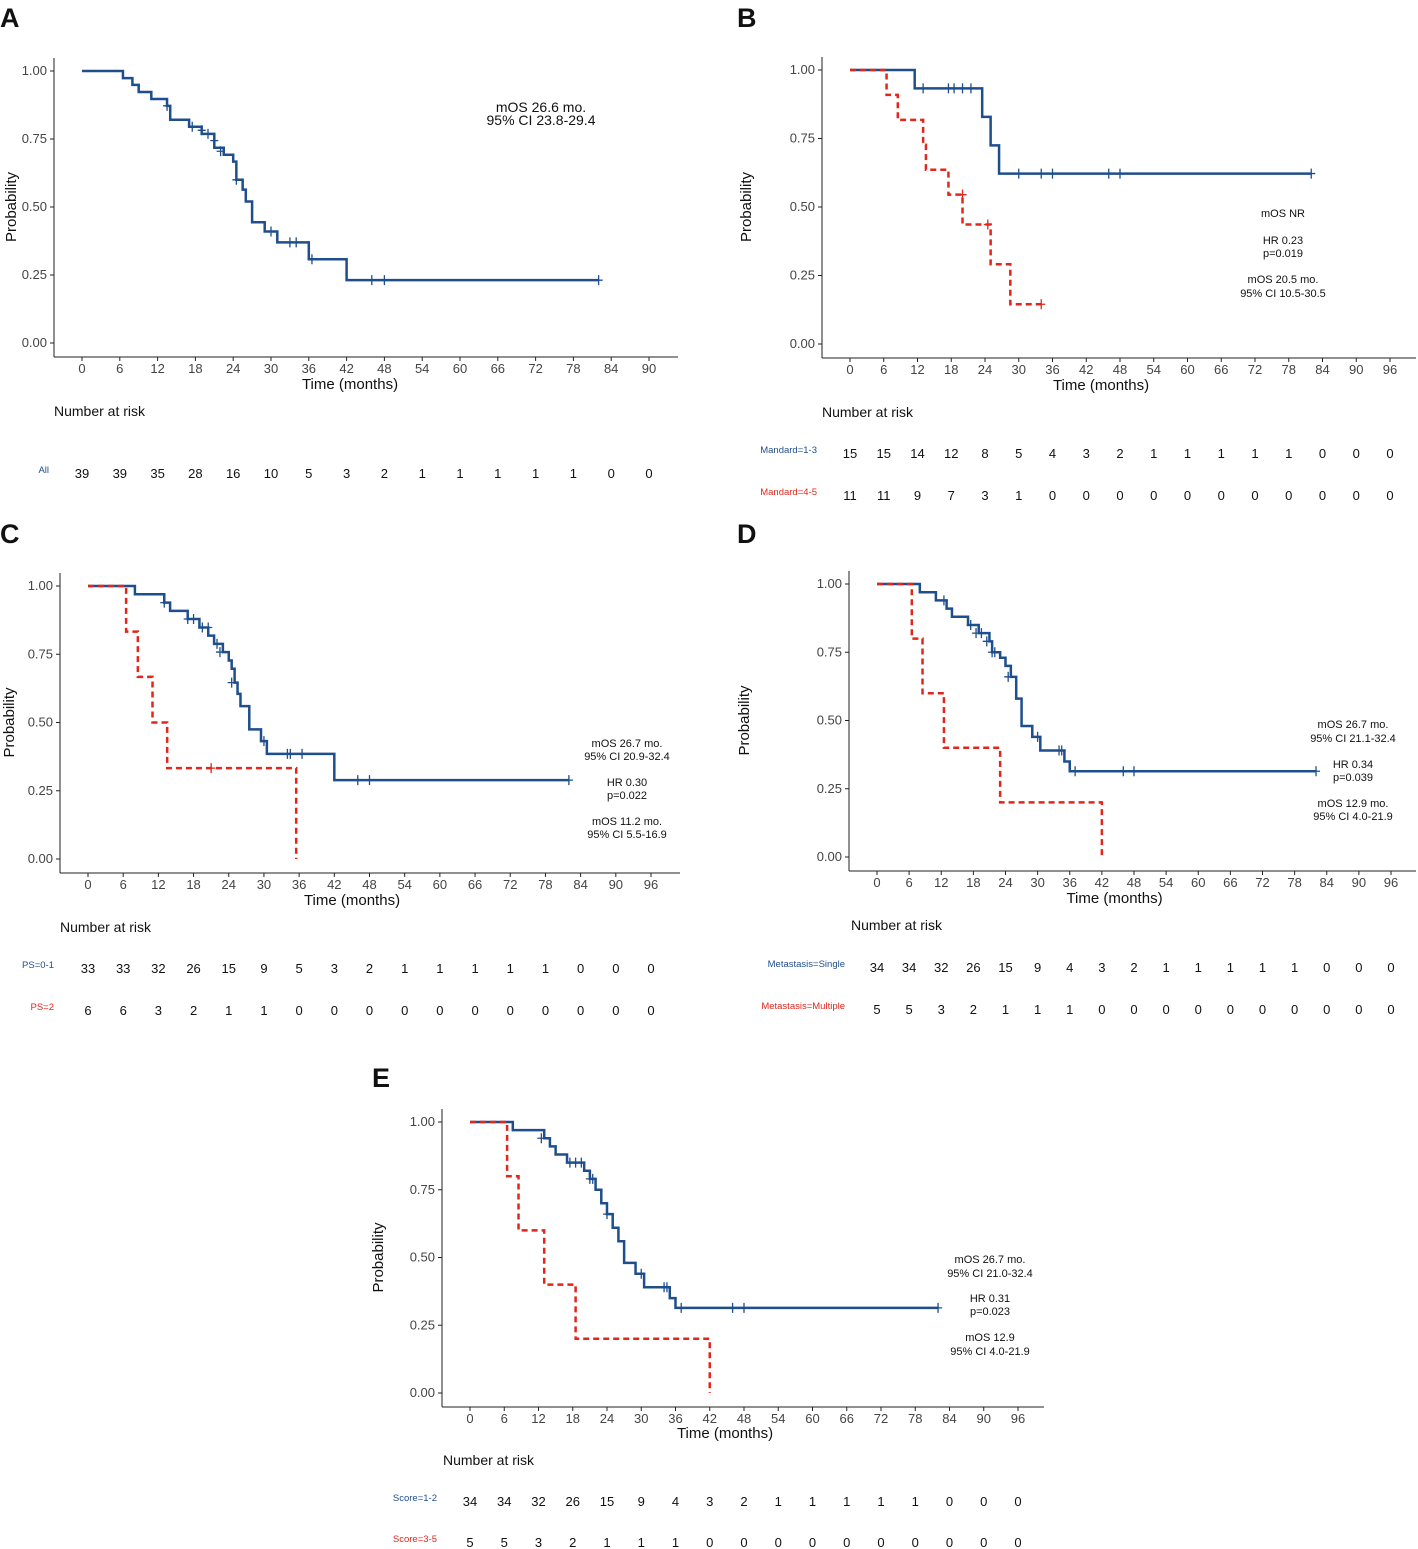 This screenshot has height=1549, width=1418. I want to click on x-tick-label-a: 60, so click(460, 368).